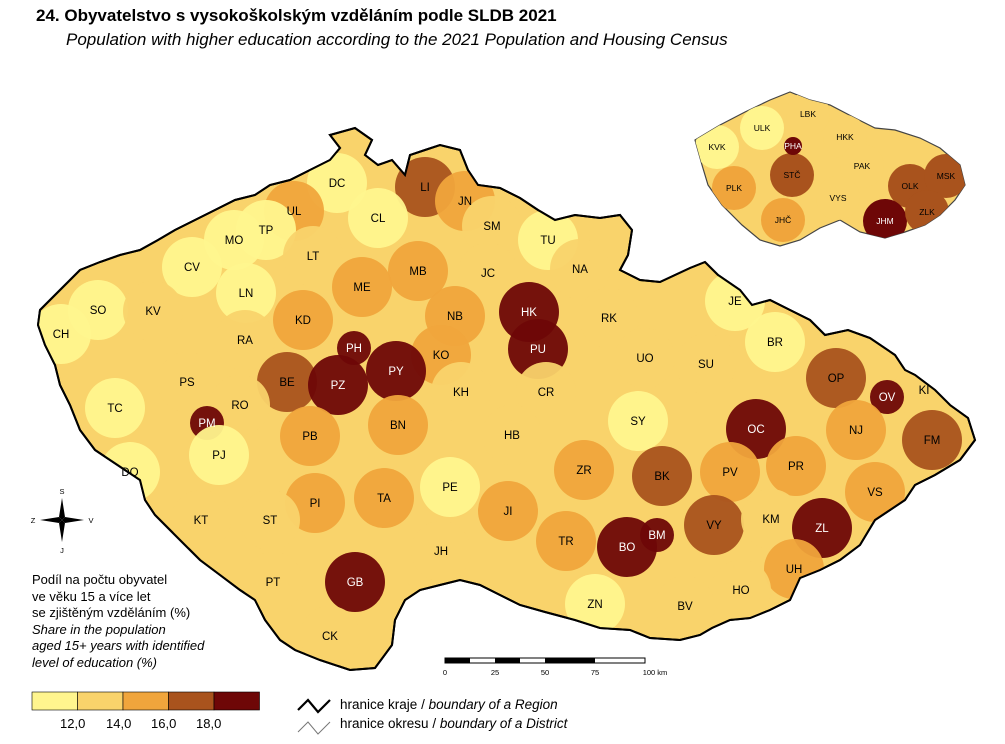  I want to click on district-pe, so click(450, 487).